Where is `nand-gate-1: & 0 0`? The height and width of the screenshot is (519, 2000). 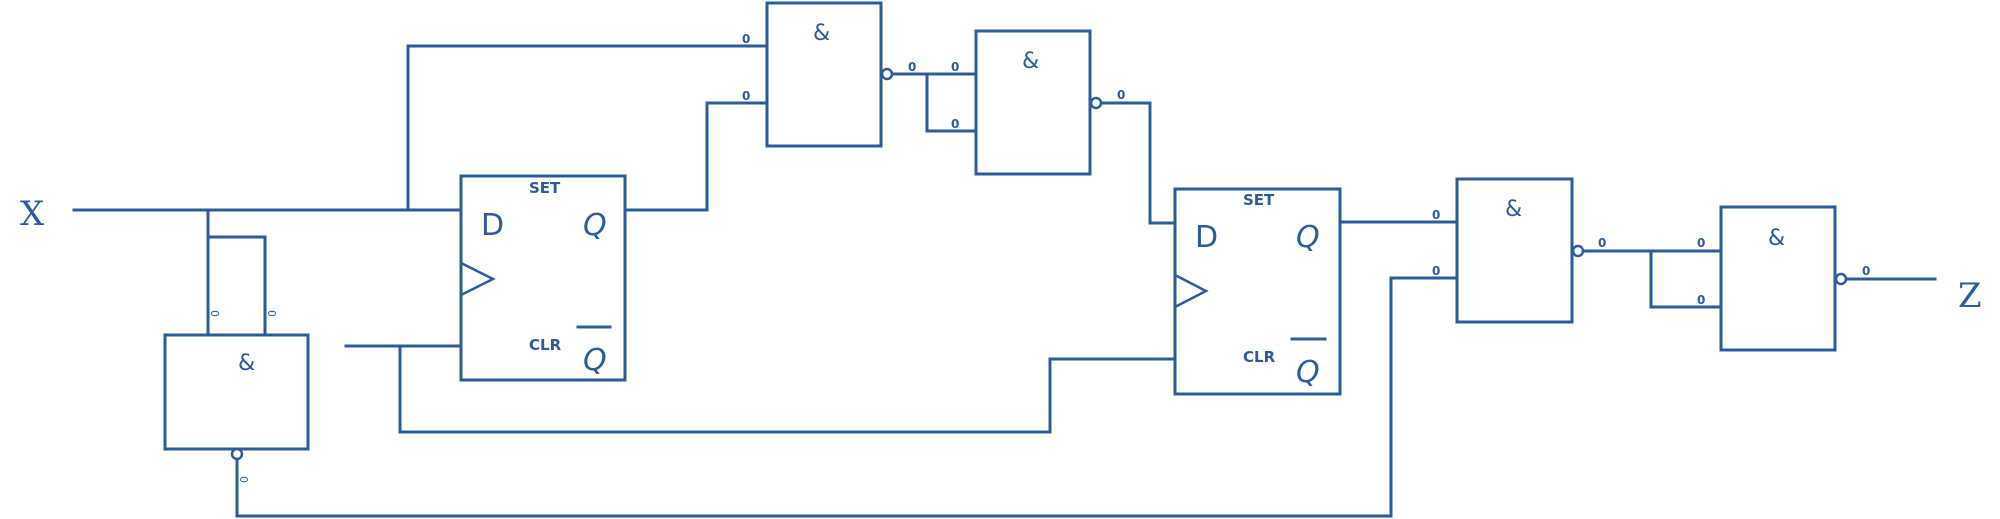
nand-gate-1: & 0 0 is located at coordinates (818, 74).